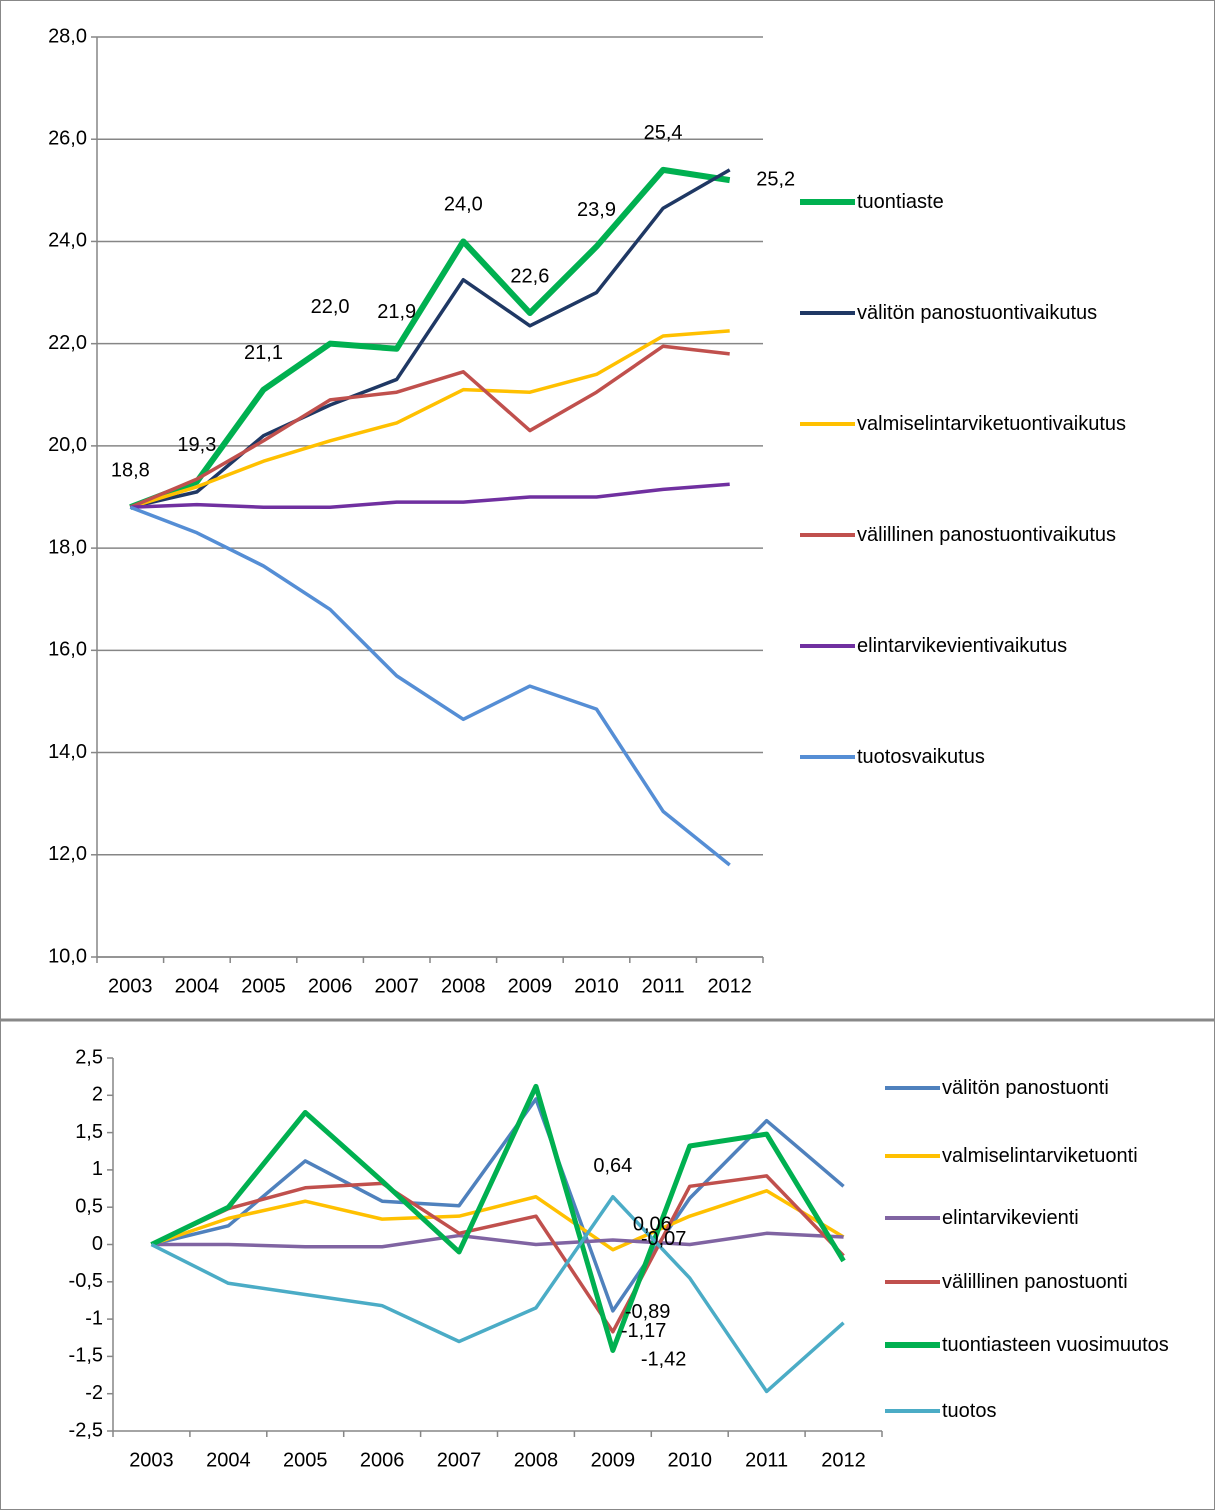 This screenshot has width=1215, height=1510. Describe the element at coordinates (664, 1239) in the screenshot. I see `data-label: -0,07` at that location.